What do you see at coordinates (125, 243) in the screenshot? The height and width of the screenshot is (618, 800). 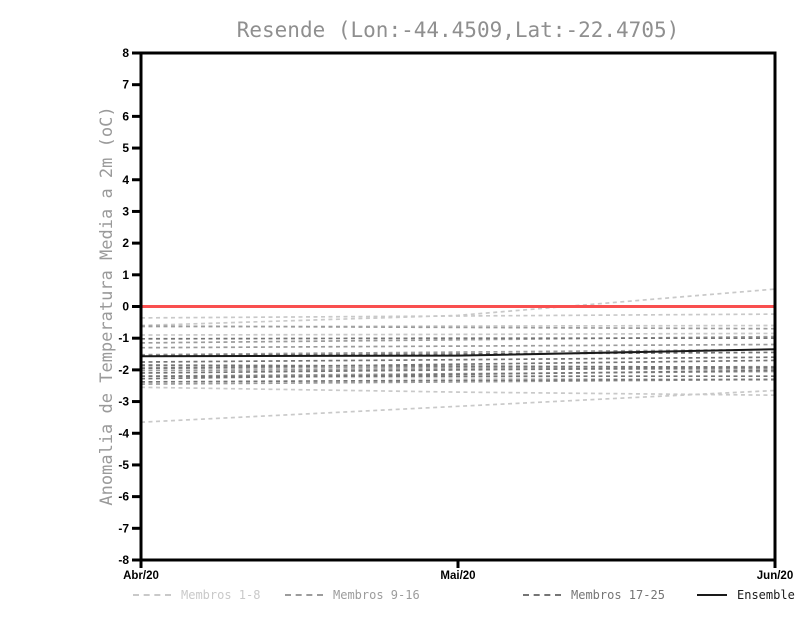 I see `y-tick-label: 2` at bounding box center [125, 243].